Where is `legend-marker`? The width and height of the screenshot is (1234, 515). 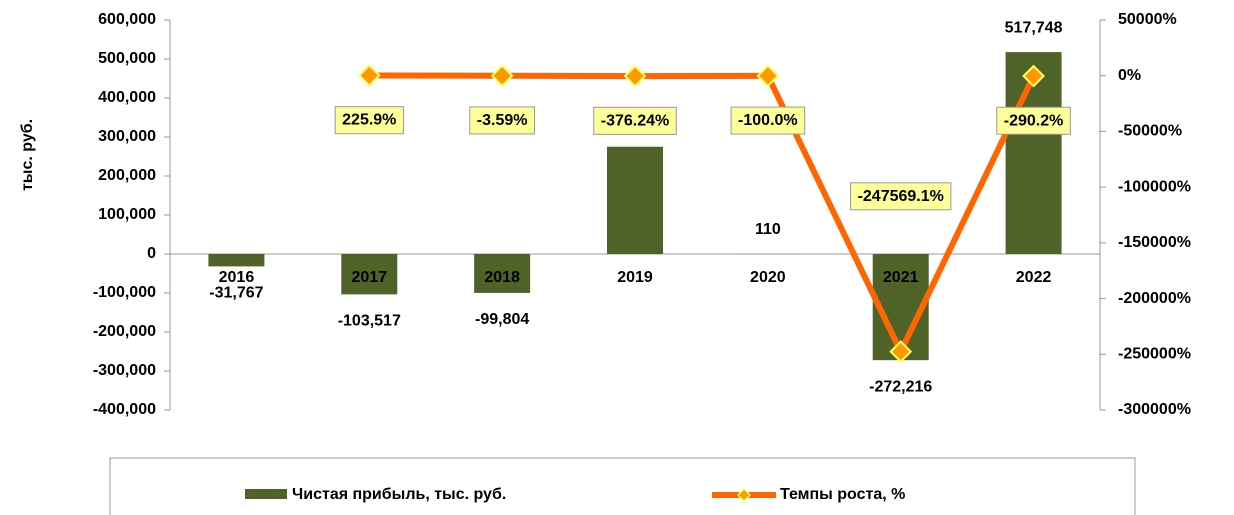 legend-marker is located at coordinates (744, 495).